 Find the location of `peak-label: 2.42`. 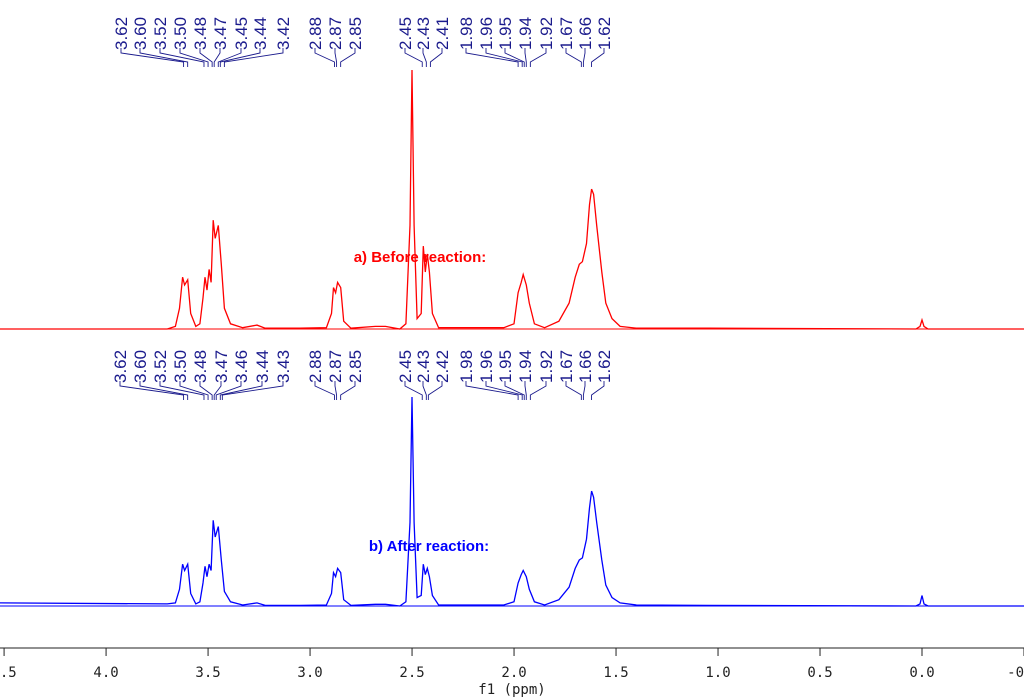

peak-label: 2.42 is located at coordinates (442, 366).